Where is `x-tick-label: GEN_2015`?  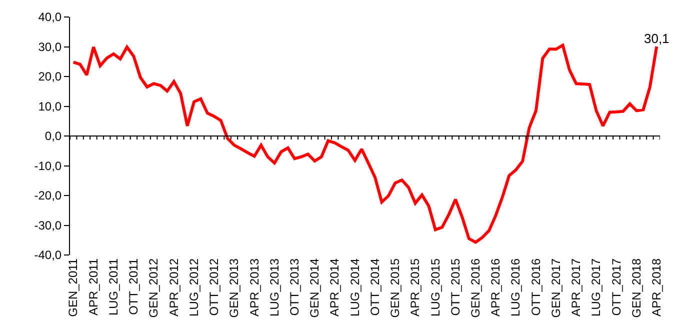 x-tick-label: GEN_2015 is located at coordinates (395, 288).